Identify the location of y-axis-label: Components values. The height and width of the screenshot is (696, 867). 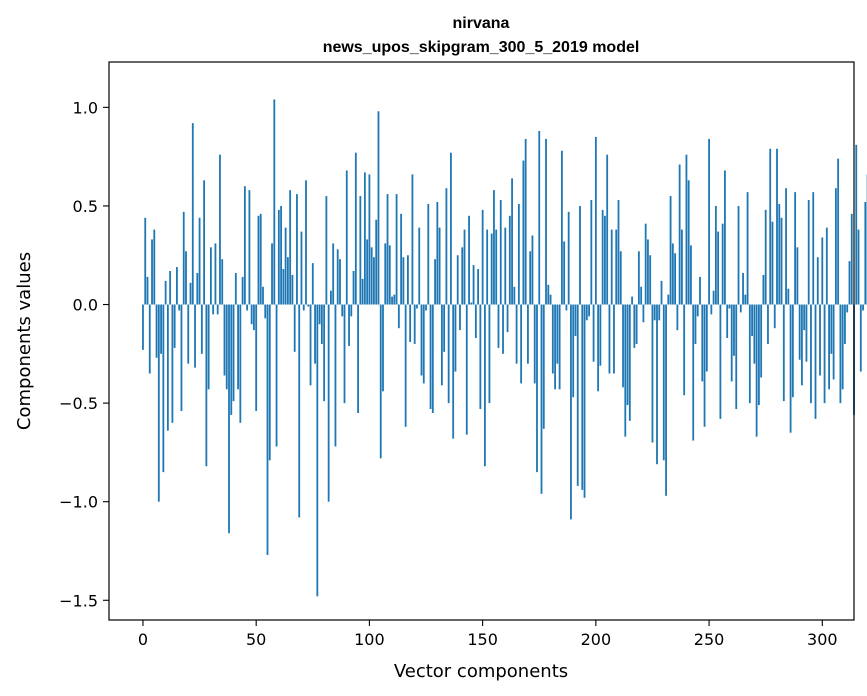
(24, 341).